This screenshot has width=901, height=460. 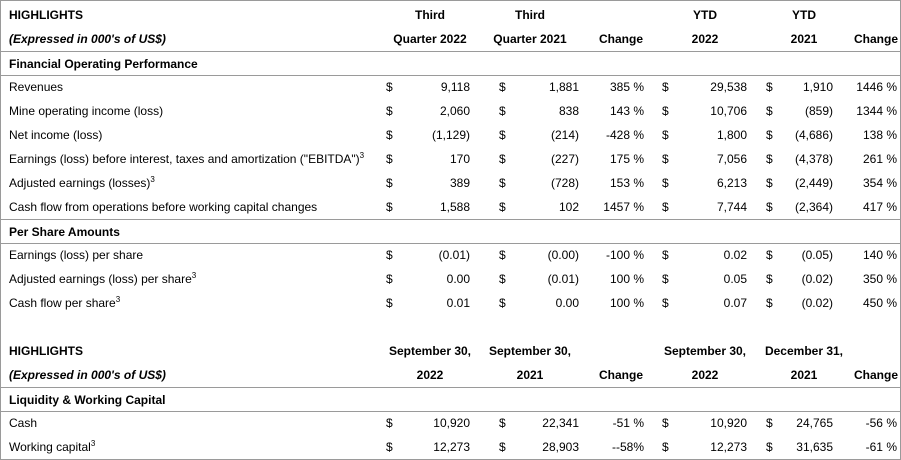 I want to click on cell-qchg: -51 %, so click(x=628, y=423).